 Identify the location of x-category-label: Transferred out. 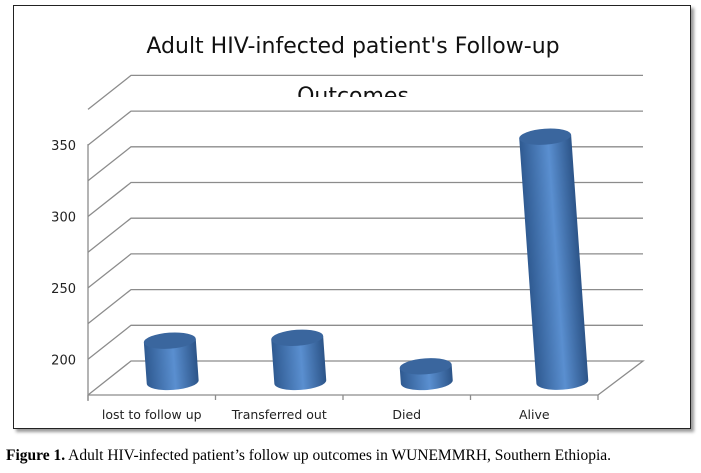
(279, 414).